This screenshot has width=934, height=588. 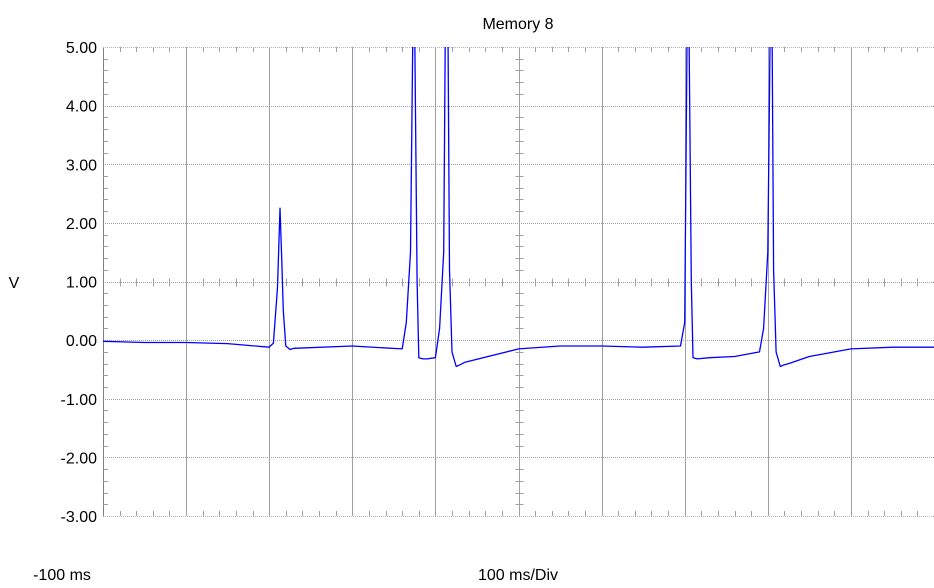 What do you see at coordinates (14, 283) in the screenshot?
I see `y-axis-label: V` at bounding box center [14, 283].